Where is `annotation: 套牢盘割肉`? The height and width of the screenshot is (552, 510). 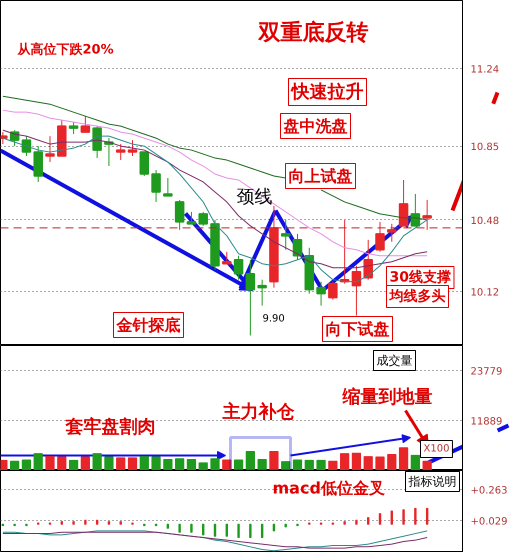 annotation: 套牢盘割肉 is located at coordinates (110, 427).